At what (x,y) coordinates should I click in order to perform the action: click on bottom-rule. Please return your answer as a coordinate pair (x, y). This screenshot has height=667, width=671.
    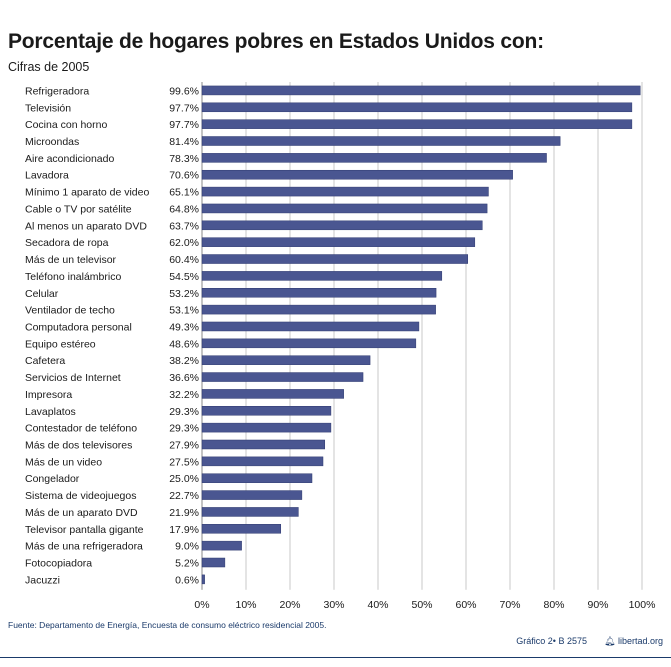
    Looking at the image, I should click on (335, 657).